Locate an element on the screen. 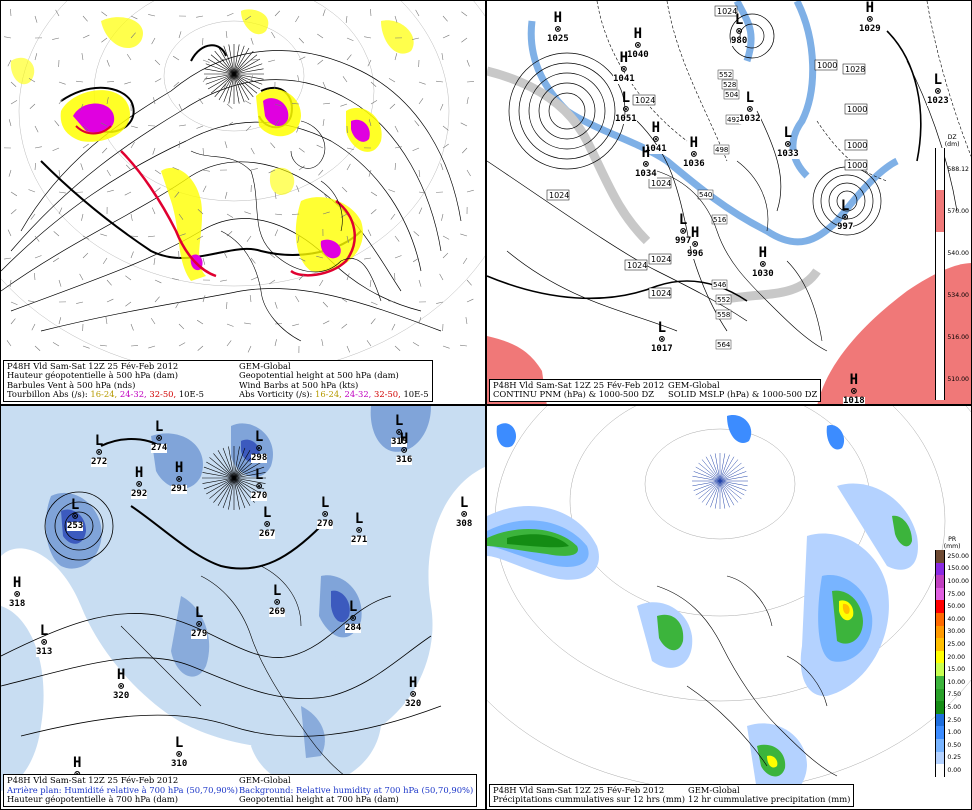 The height and width of the screenshot is (810, 972). legend-label: 1.00 is located at coordinates (954, 733).